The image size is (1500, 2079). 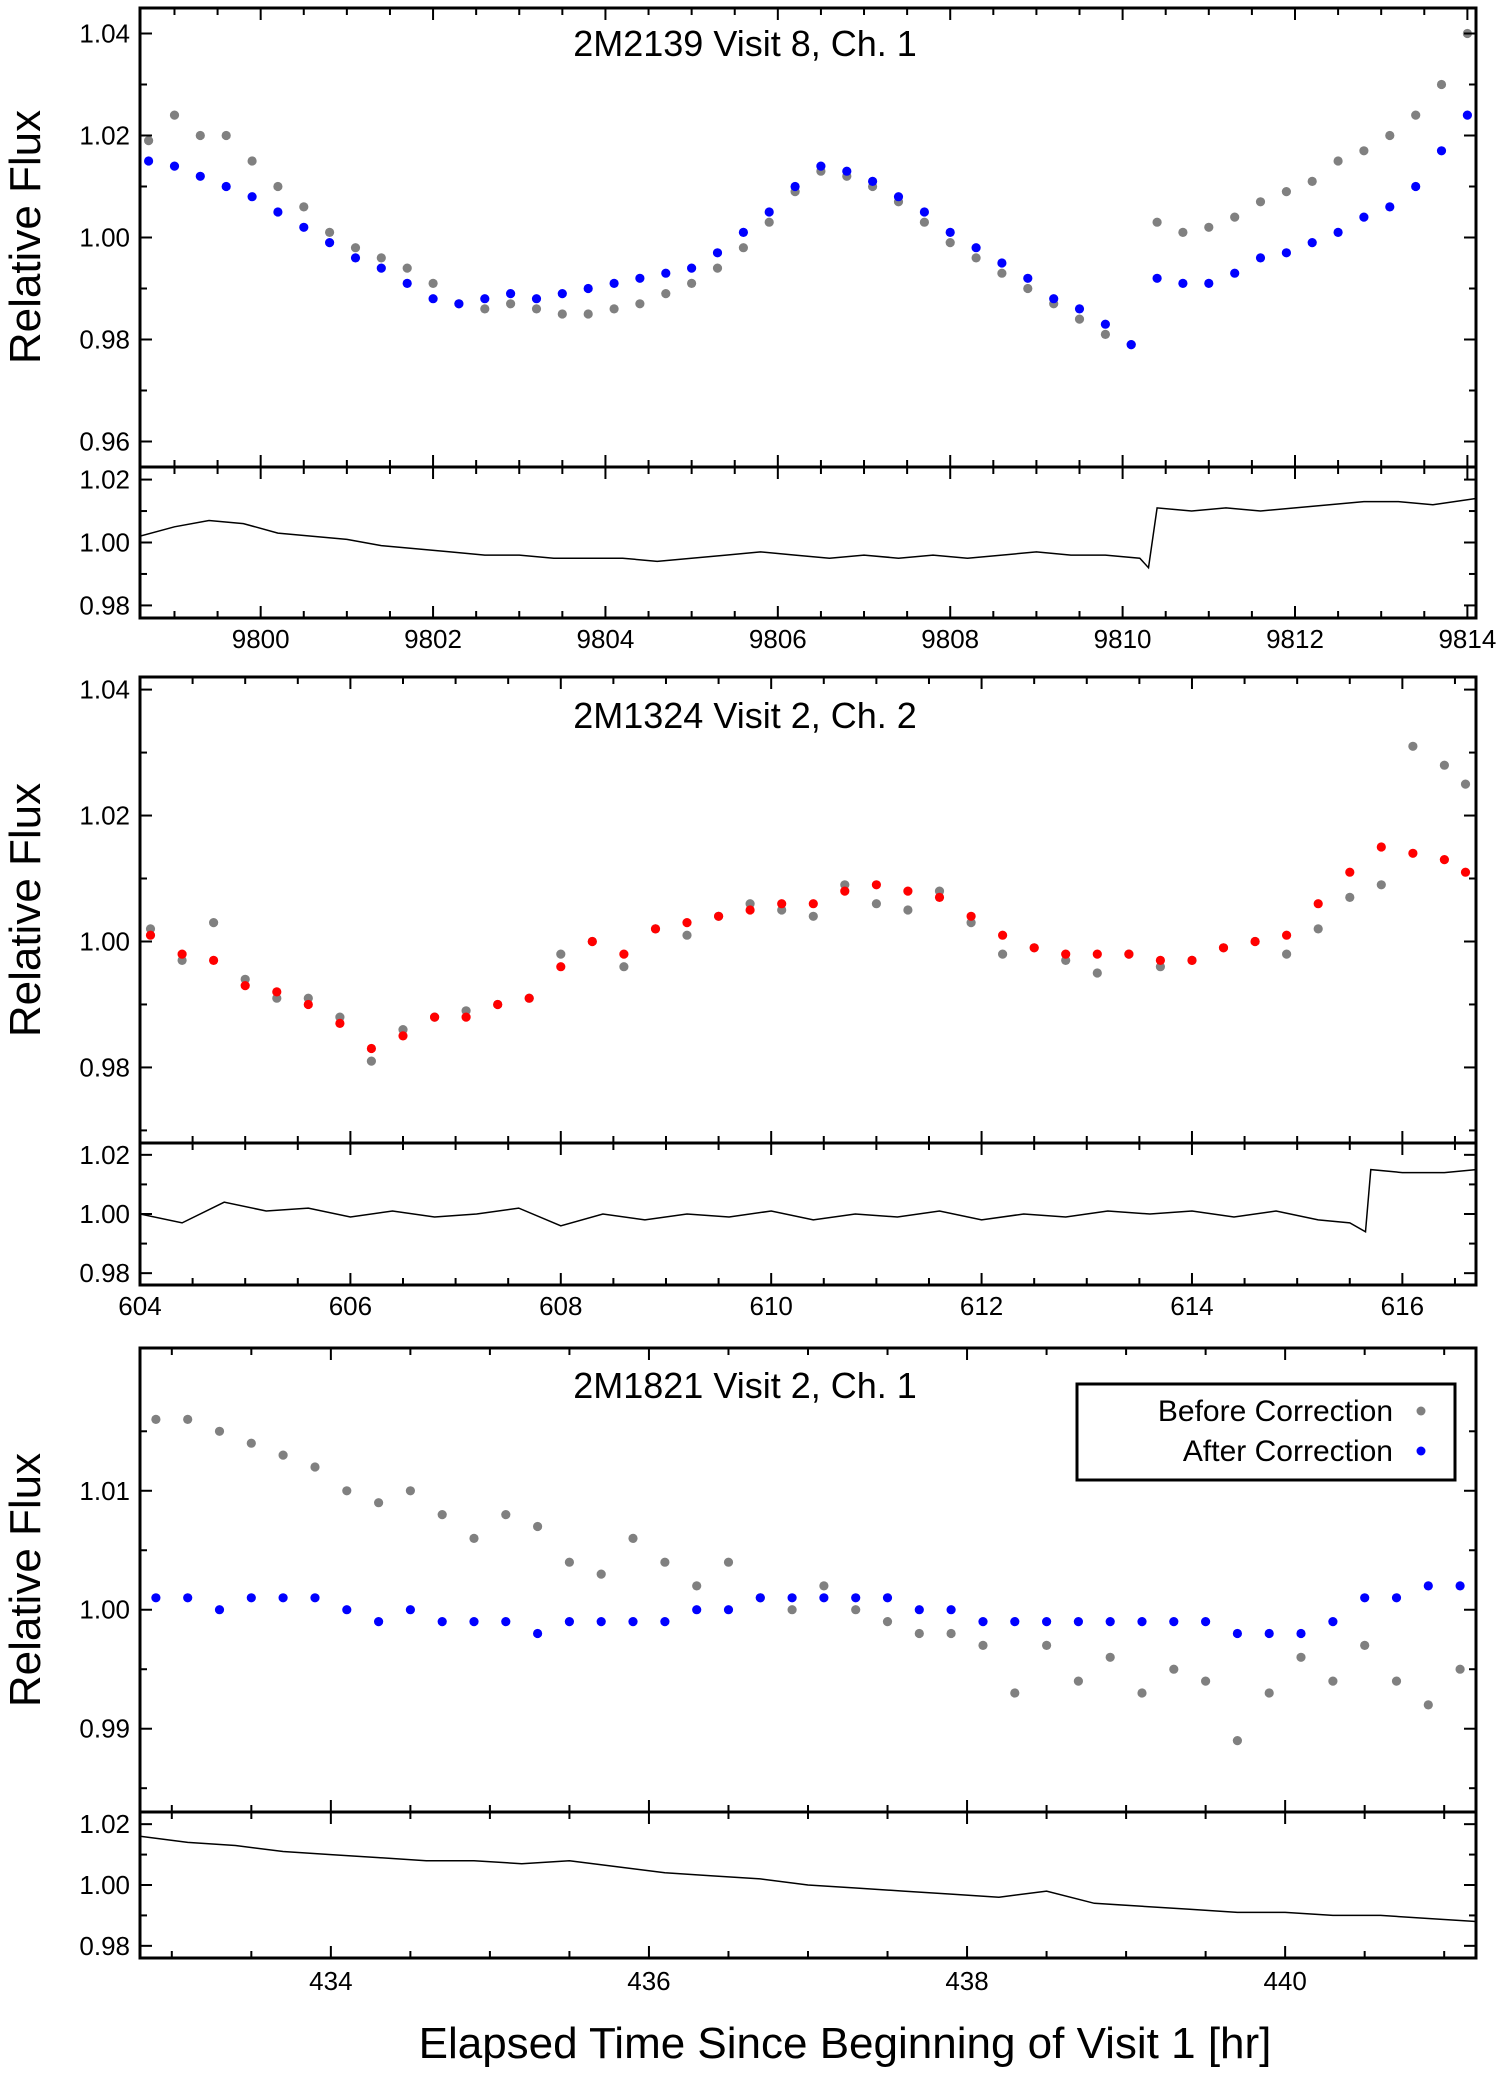 What do you see at coordinates (745, 1385) in the screenshot?
I see `panel-title: 2M1821 Visit 2, Ch. 1` at bounding box center [745, 1385].